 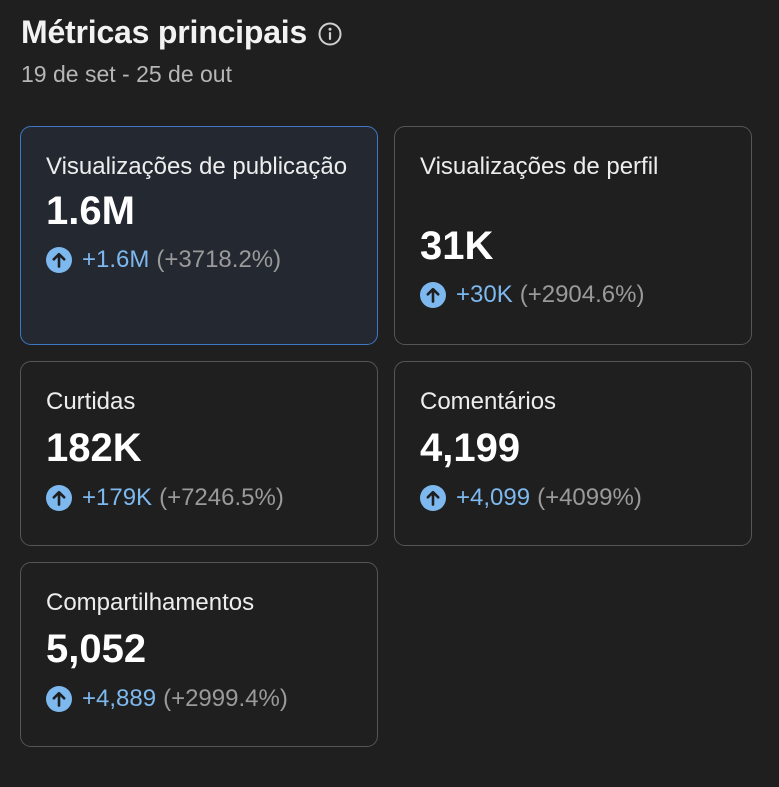 I want to click on metric-value: 31K, so click(x=457, y=246).